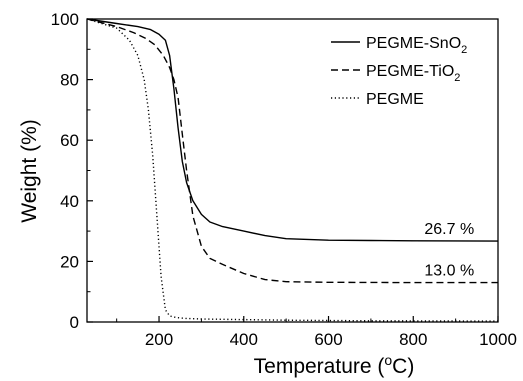 Image resolution: width=523 pixels, height=381 pixels. I want to click on x-tick-label: 600, so click(328, 339).